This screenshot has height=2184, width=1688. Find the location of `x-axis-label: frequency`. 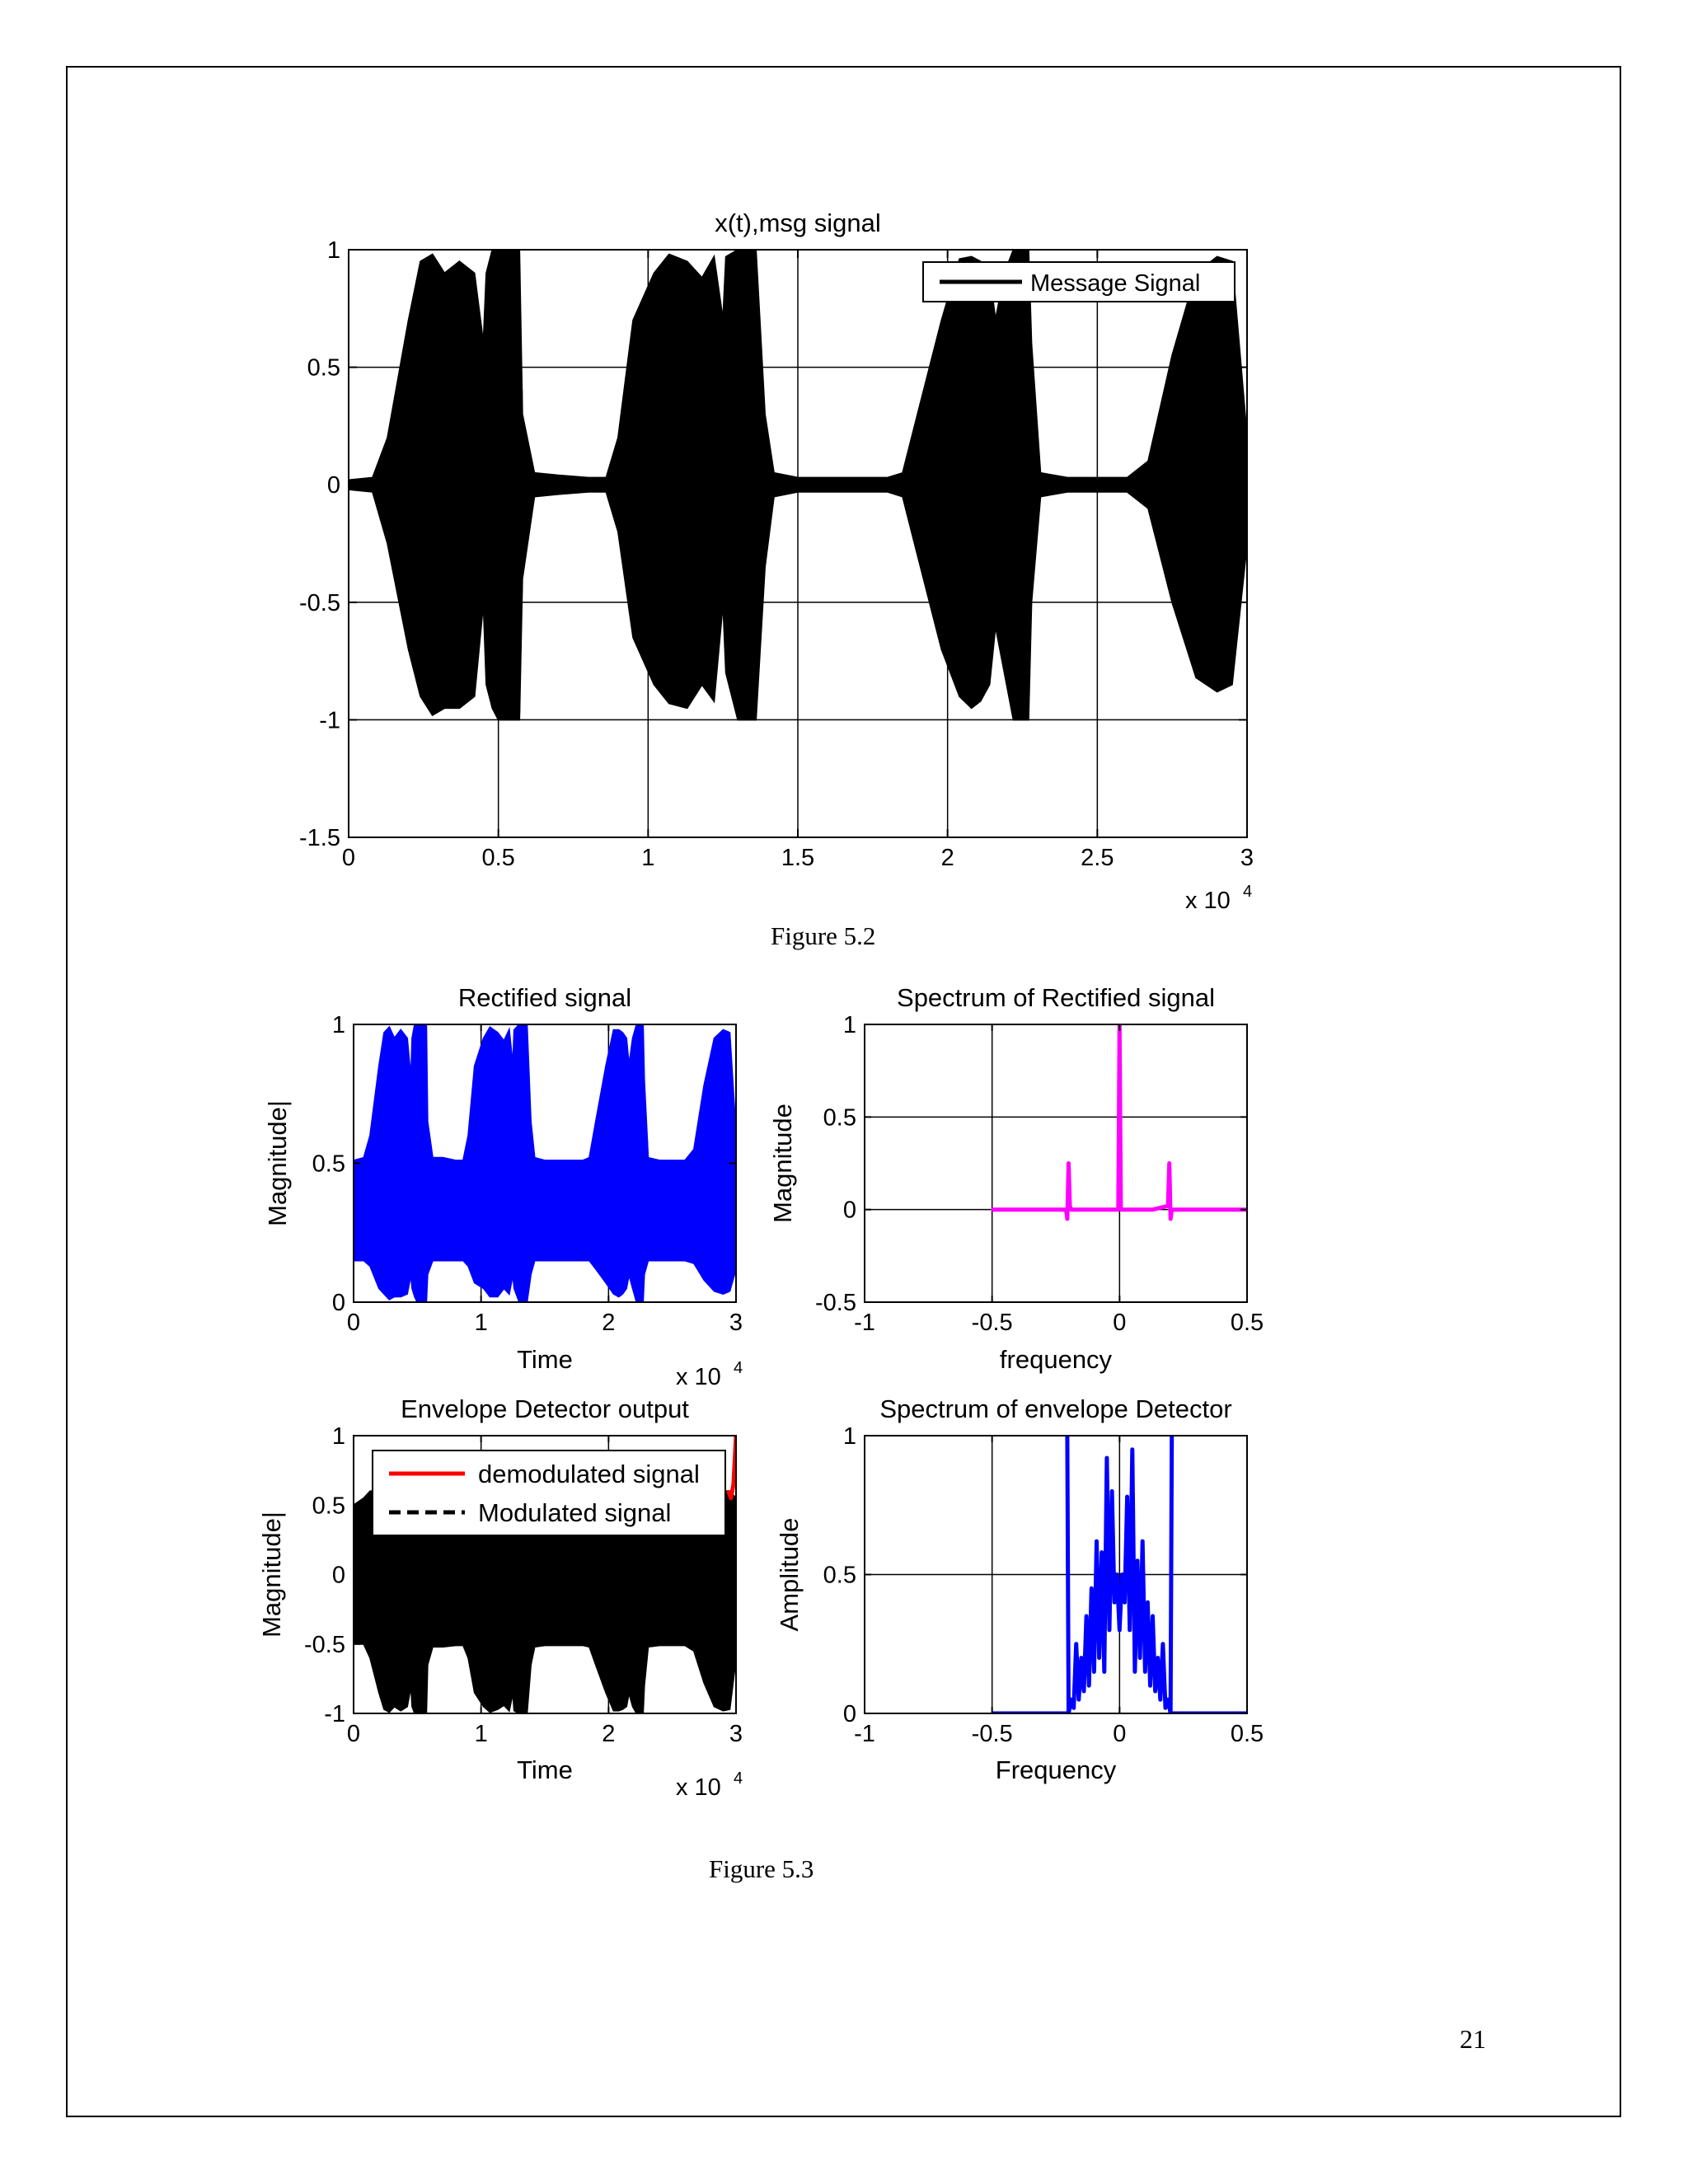

x-axis-label: frequency is located at coordinates (1056, 1359).